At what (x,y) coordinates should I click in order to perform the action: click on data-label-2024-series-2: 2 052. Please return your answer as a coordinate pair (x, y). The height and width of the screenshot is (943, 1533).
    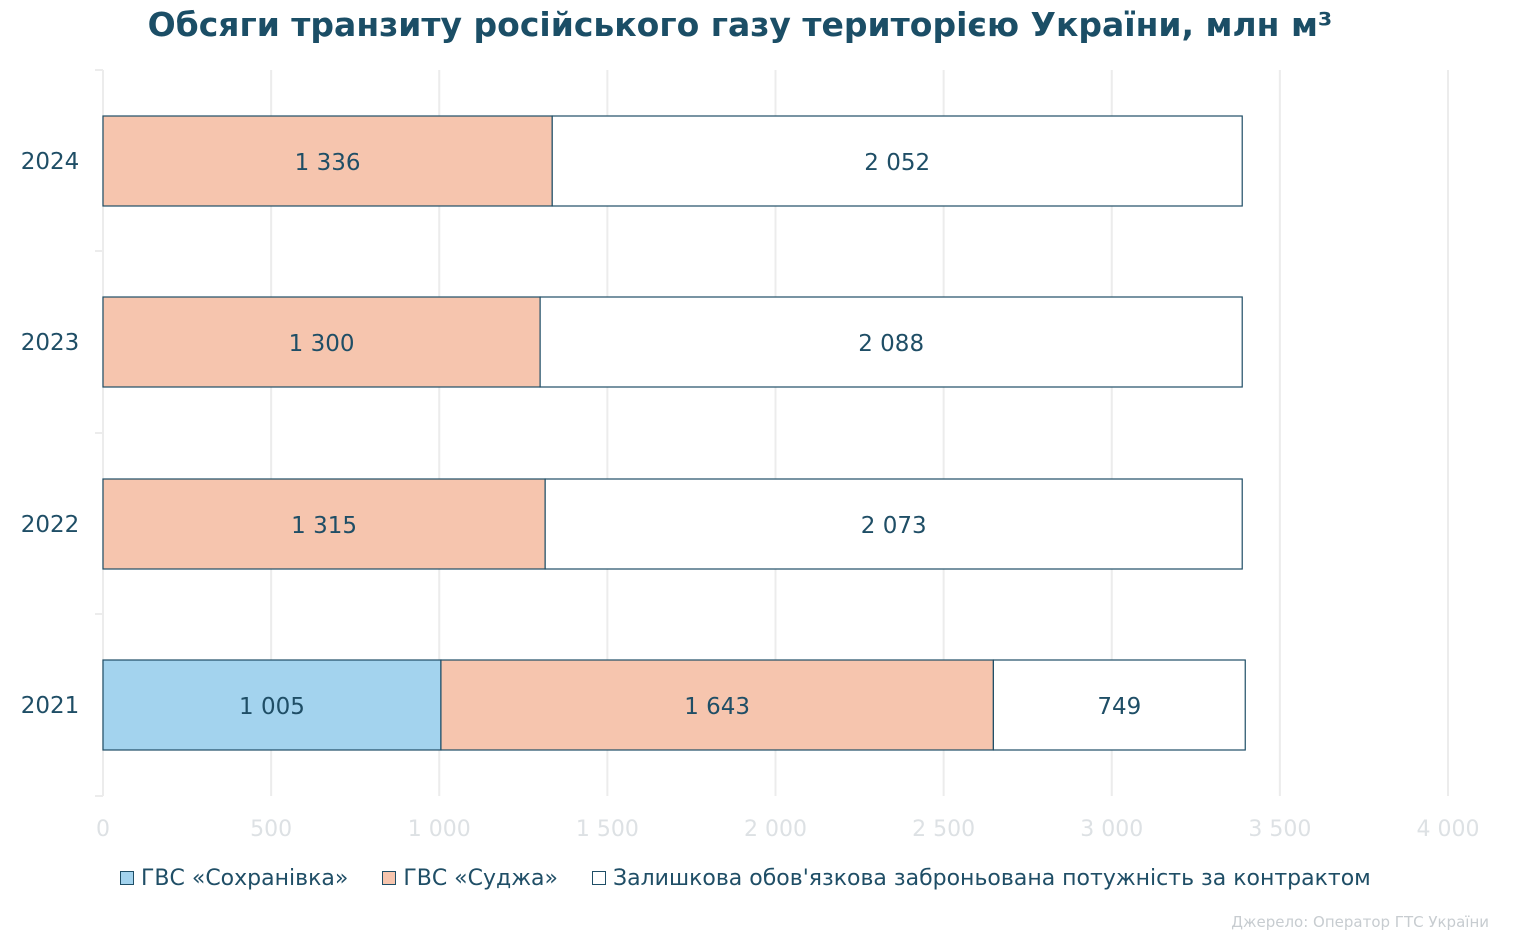
    Looking at the image, I should click on (897, 163).